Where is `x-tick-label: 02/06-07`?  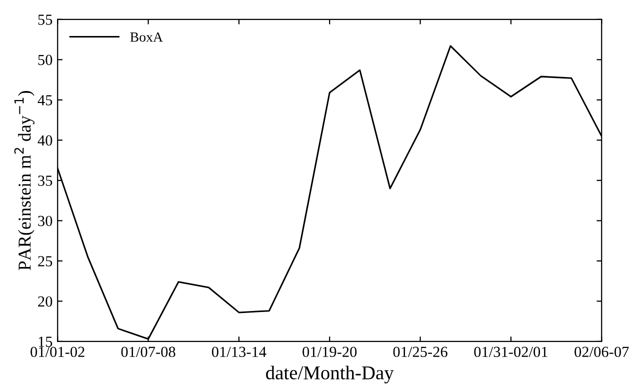 x-tick-label: 02/06-07 is located at coordinates (601, 352).